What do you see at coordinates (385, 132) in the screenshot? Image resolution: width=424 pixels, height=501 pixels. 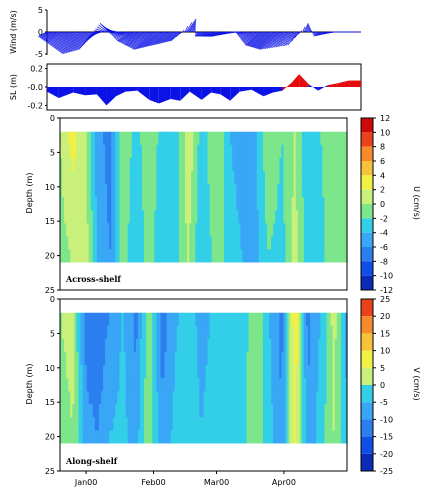 I see `colorbar-tick-label: 10` at bounding box center [385, 132].